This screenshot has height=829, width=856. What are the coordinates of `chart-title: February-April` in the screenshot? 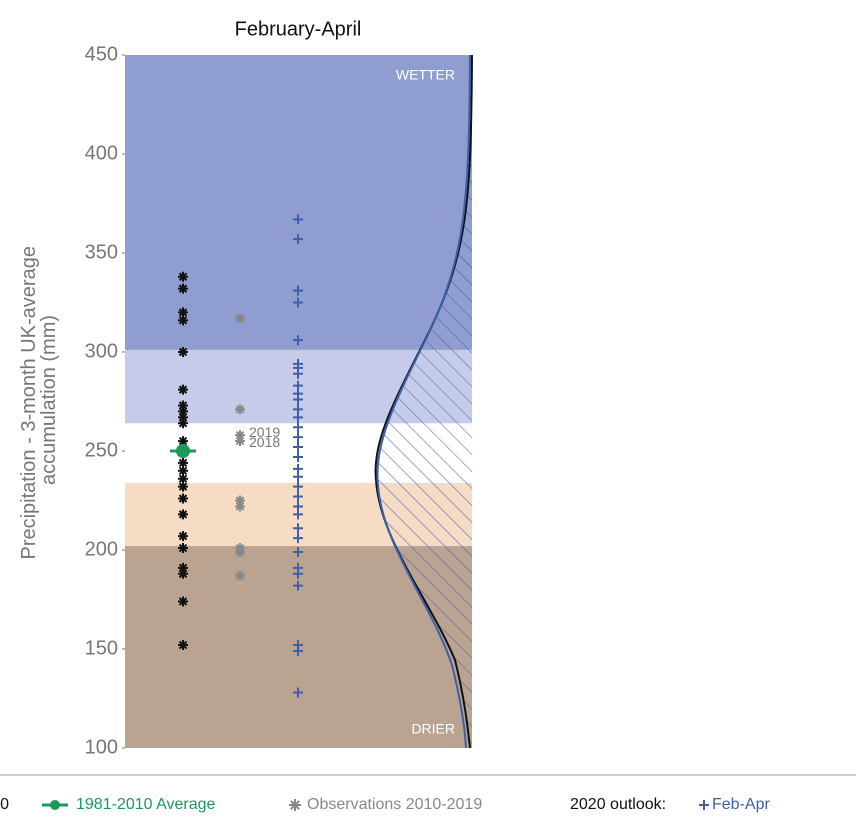 It's located at (298, 29).